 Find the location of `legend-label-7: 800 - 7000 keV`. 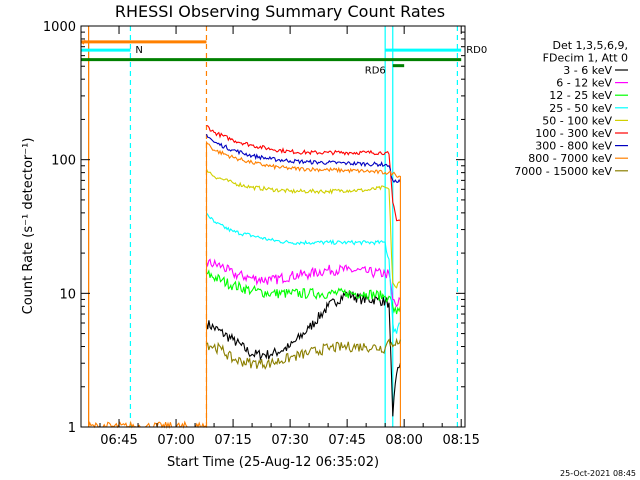

legend-label-7: 800 - 7000 keV is located at coordinates (570, 158).